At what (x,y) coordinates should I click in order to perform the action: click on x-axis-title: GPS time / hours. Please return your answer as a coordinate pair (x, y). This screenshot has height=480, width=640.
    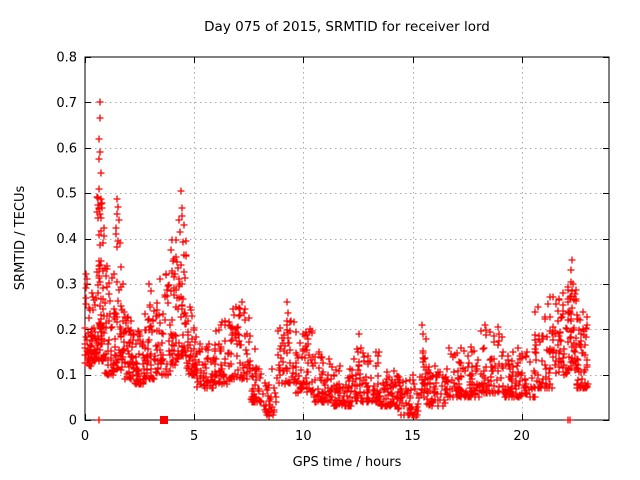
    Looking at the image, I should click on (347, 462).